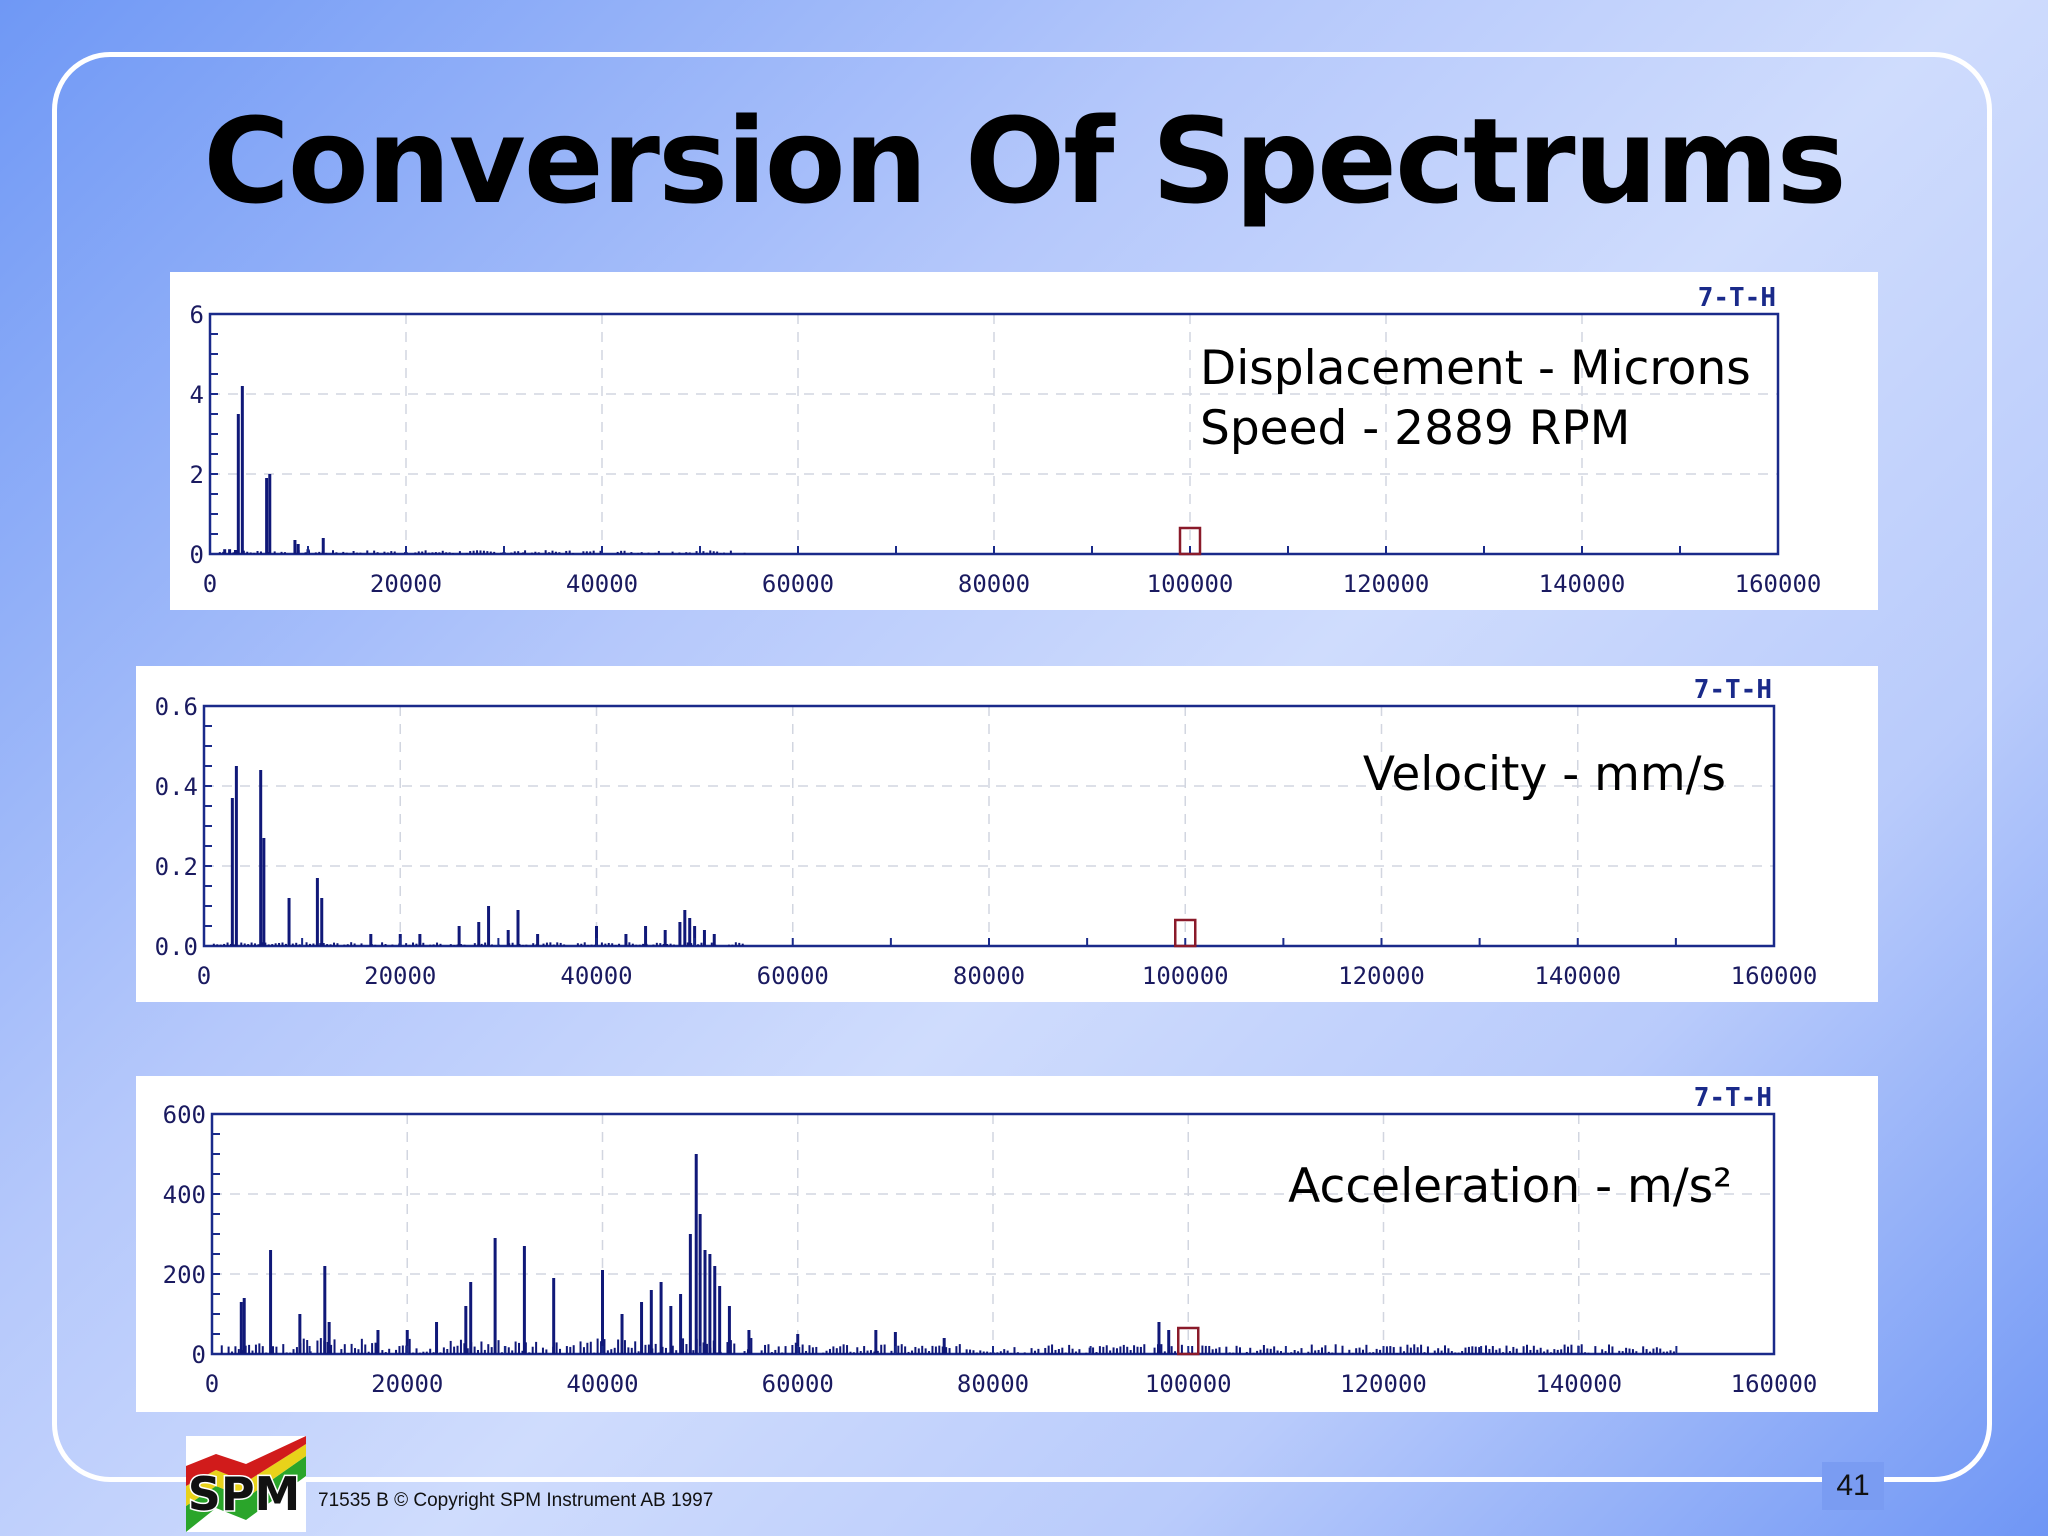  What do you see at coordinates (184, 1275) in the screenshot?
I see `y-tick-label: 200` at bounding box center [184, 1275].